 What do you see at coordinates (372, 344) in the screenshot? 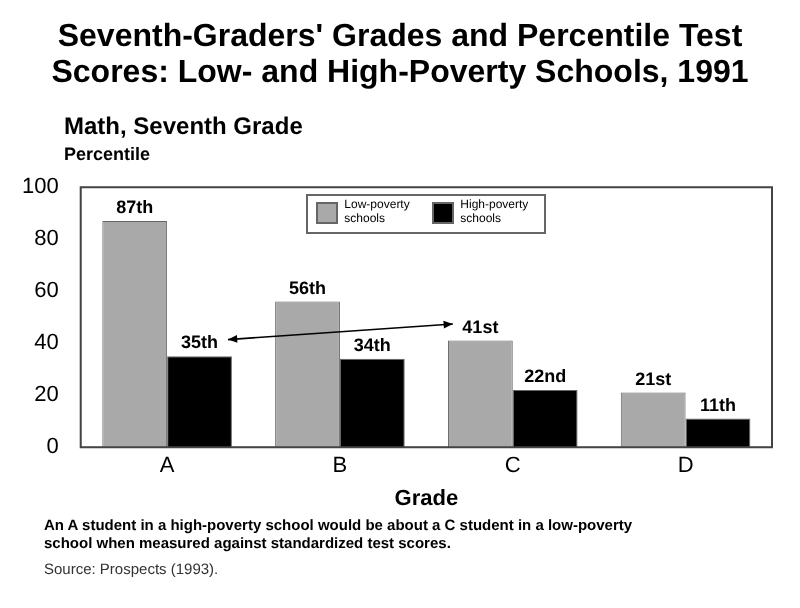
I see `data-label: 34th` at bounding box center [372, 344].